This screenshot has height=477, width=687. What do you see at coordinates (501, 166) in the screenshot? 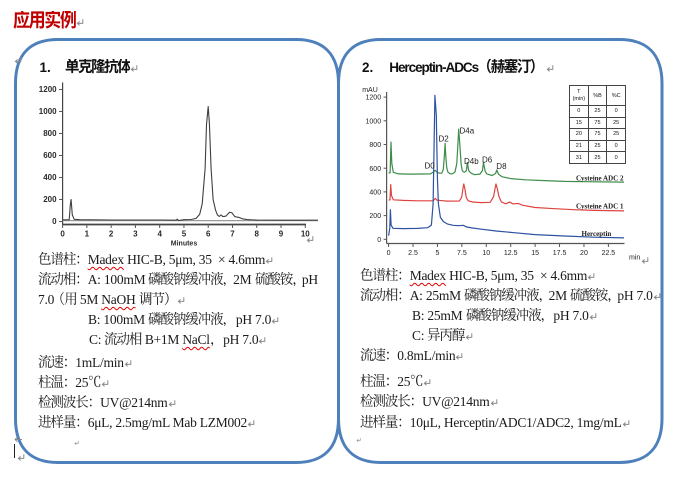
I see `svg-text: D8` at bounding box center [501, 166].